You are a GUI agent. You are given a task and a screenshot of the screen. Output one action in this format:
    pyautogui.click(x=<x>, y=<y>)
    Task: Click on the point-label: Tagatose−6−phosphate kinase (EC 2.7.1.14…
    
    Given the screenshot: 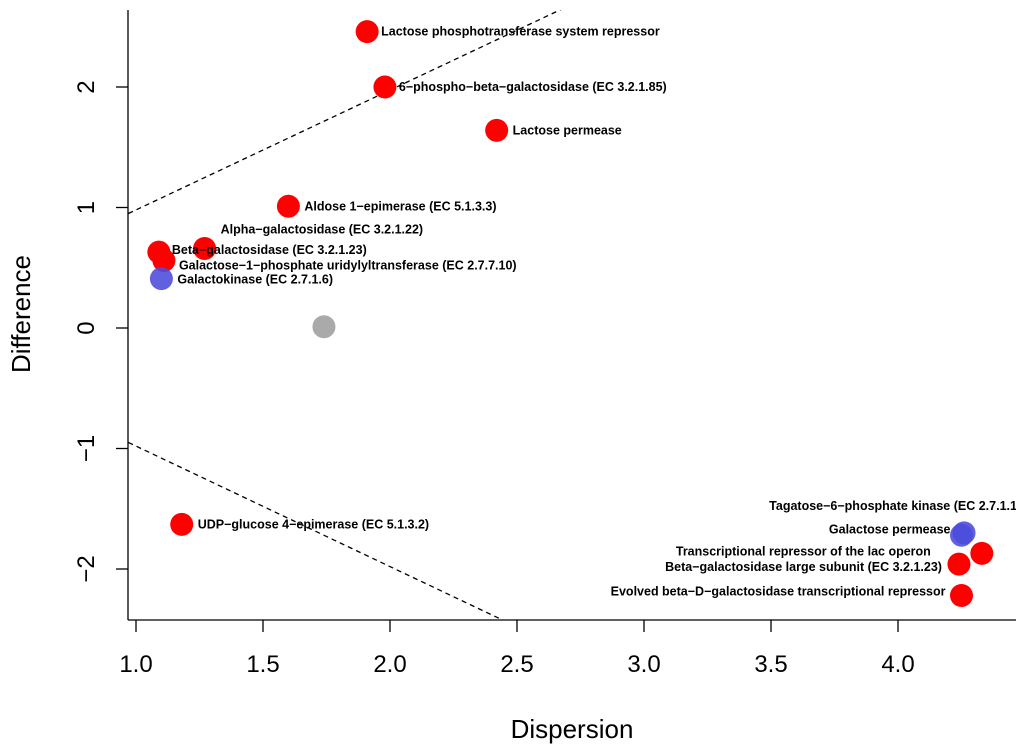 What is the action you would take?
    pyautogui.click(x=892, y=506)
    